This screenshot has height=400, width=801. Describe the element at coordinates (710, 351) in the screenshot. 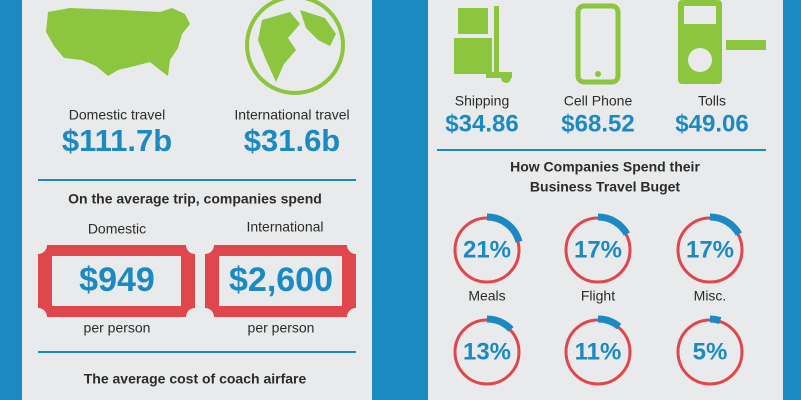

I see `donut-label: 5%` at that location.